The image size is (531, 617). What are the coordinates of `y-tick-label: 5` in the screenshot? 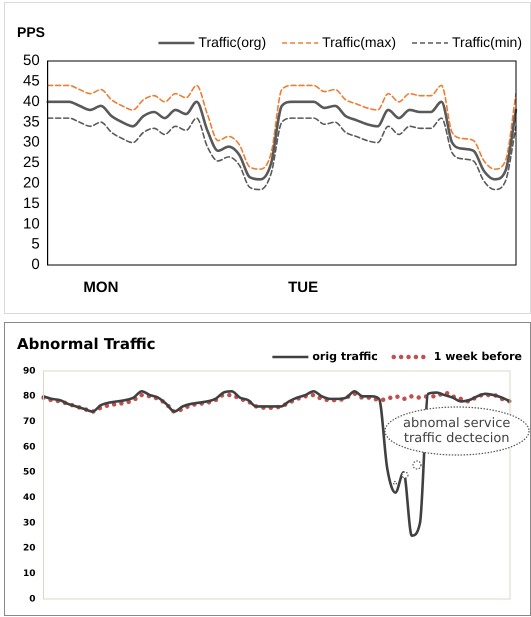 It's located at (35, 244).